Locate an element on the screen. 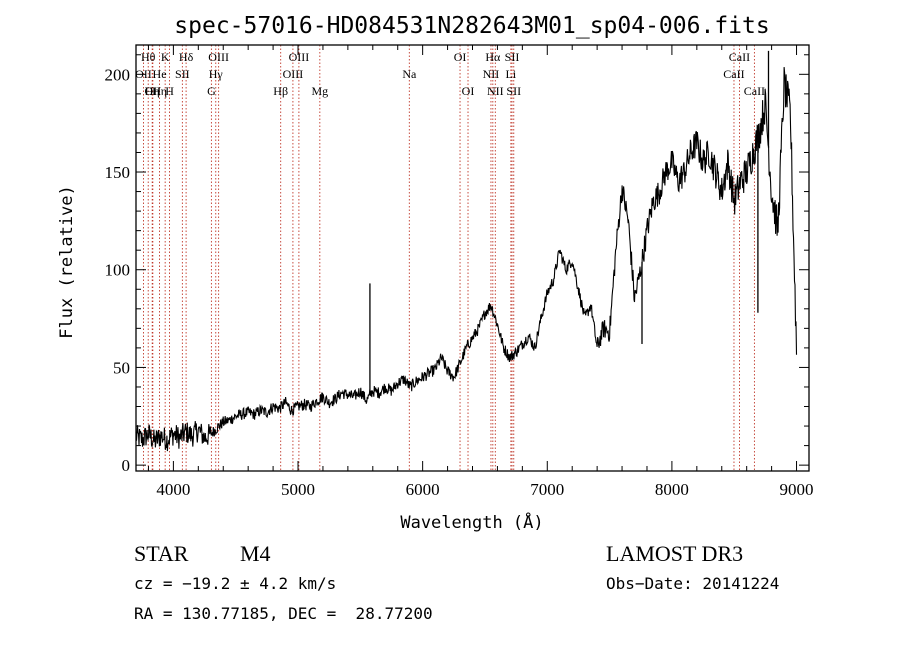 The width and height of the screenshot is (900, 649). line-label: Hα is located at coordinates (493, 57).